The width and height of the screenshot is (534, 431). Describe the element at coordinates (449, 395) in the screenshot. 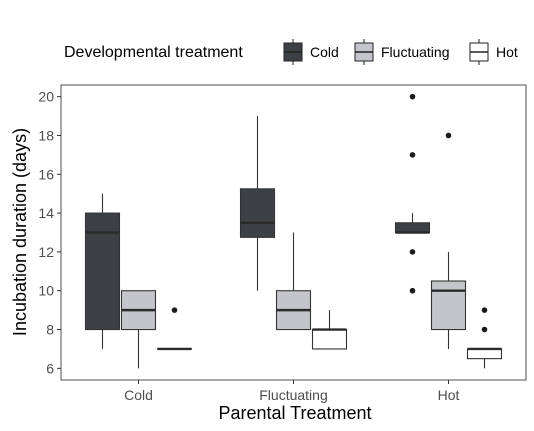

I see `x-tick-label-hot: Hot` at that location.